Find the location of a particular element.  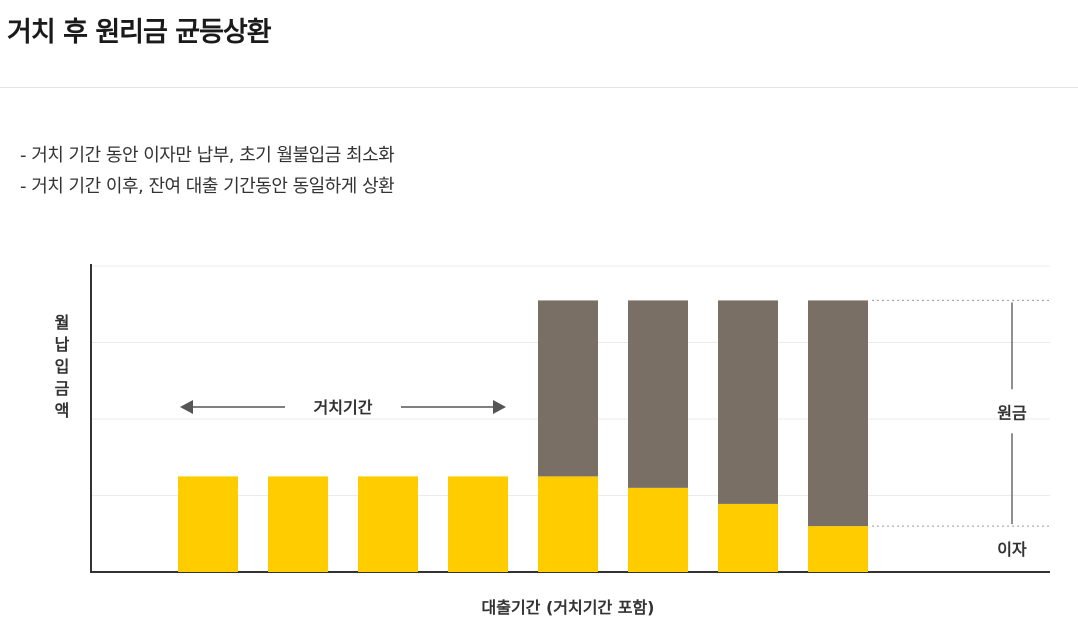

arrow-left-icon is located at coordinates (186, 407).